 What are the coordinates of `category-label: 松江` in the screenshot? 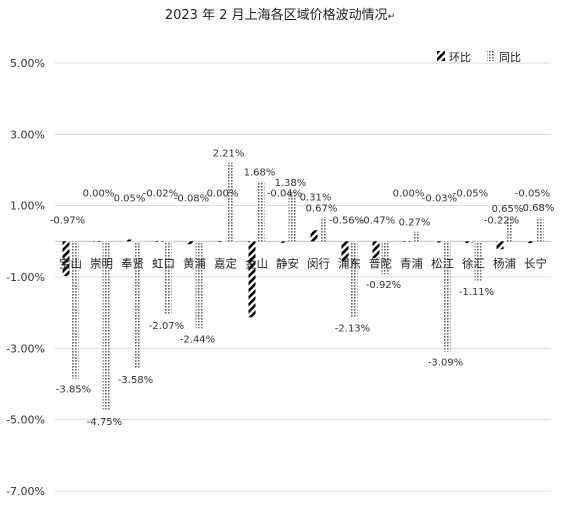 It's located at (442, 263).